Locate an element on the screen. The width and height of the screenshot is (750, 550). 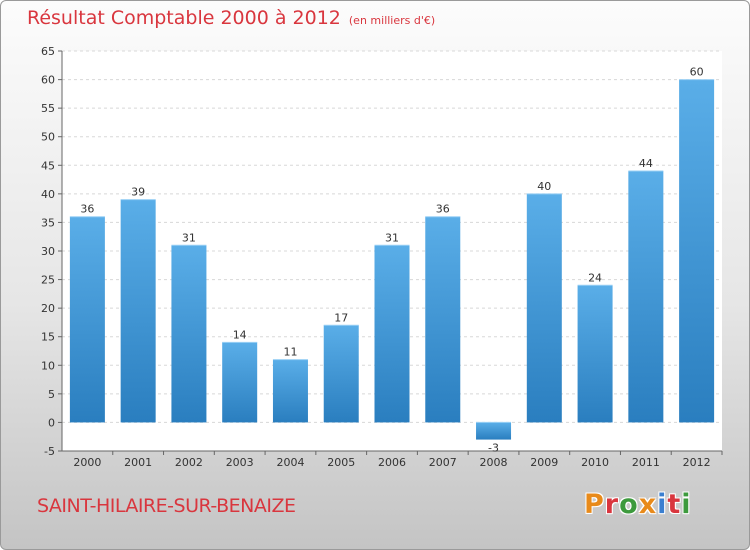
value-label: 60 is located at coordinates (697, 72).